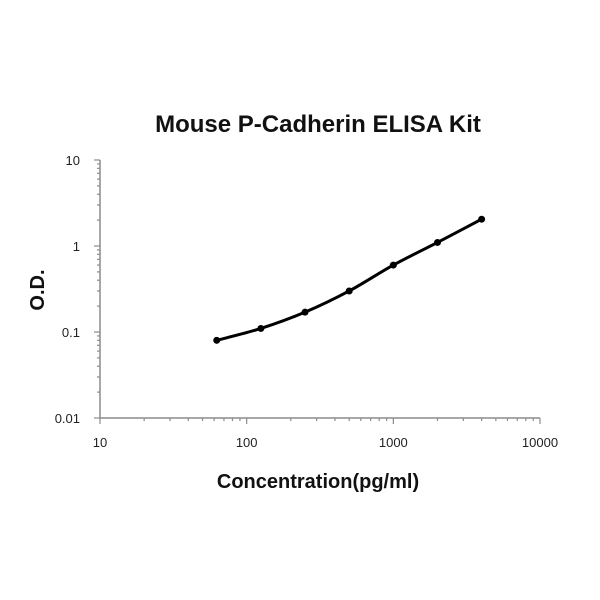 The image size is (600, 600). Describe the element at coordinates (76, 246) in the screenshot. I see `y-tick-label: 1` at that location.